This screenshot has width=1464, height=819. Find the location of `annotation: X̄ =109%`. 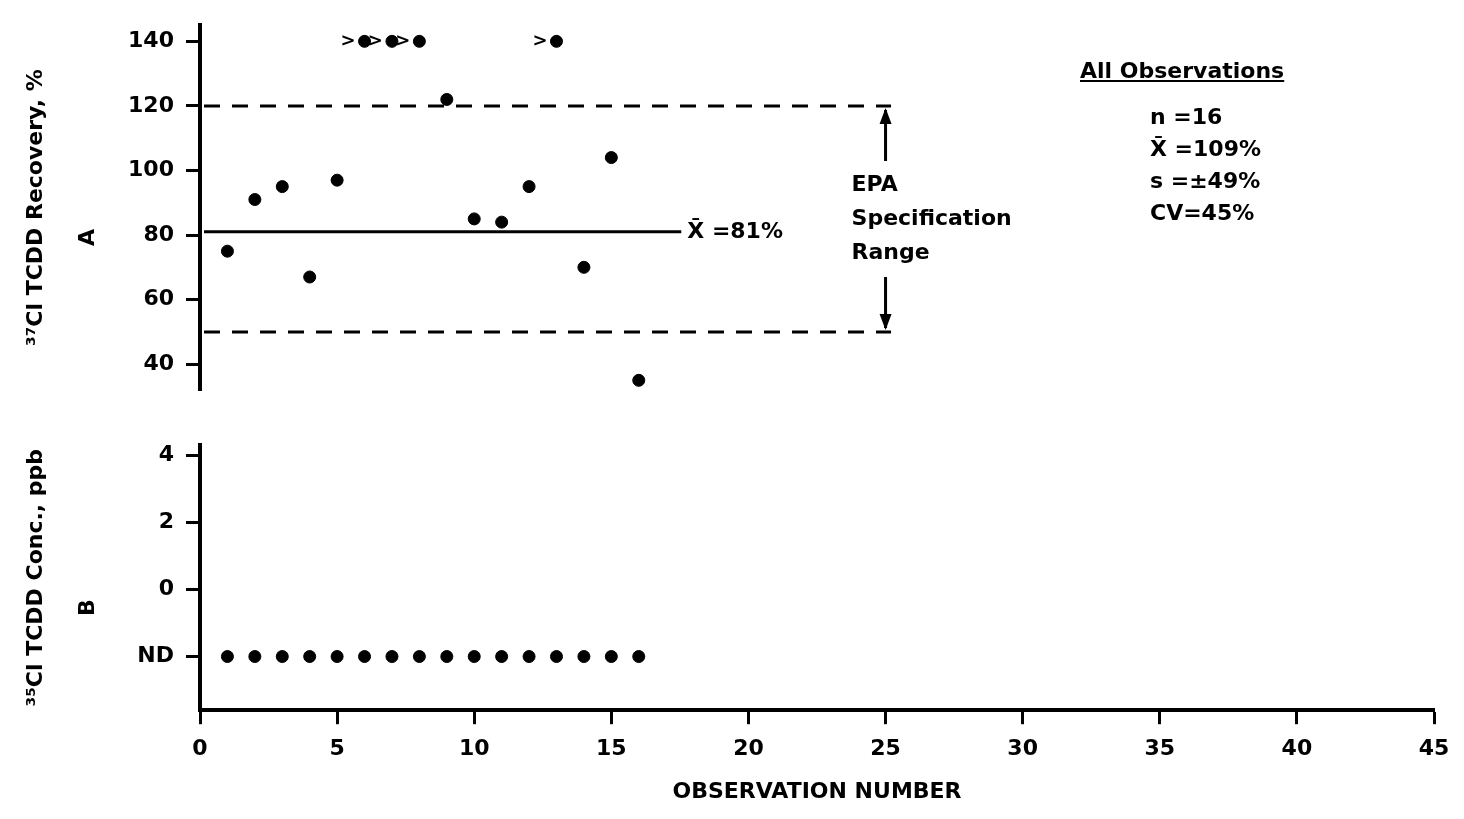

annotation: X̄ =109% is located at coordinates (1206, 149).